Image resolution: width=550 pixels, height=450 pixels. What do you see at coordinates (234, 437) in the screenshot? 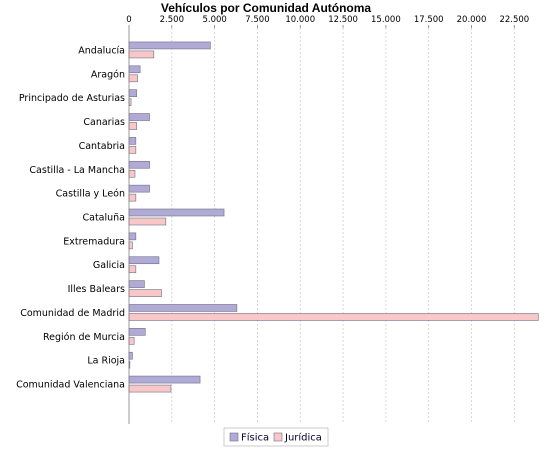
I see `legend-swatch-fisica` at bounding box center [234, 437].